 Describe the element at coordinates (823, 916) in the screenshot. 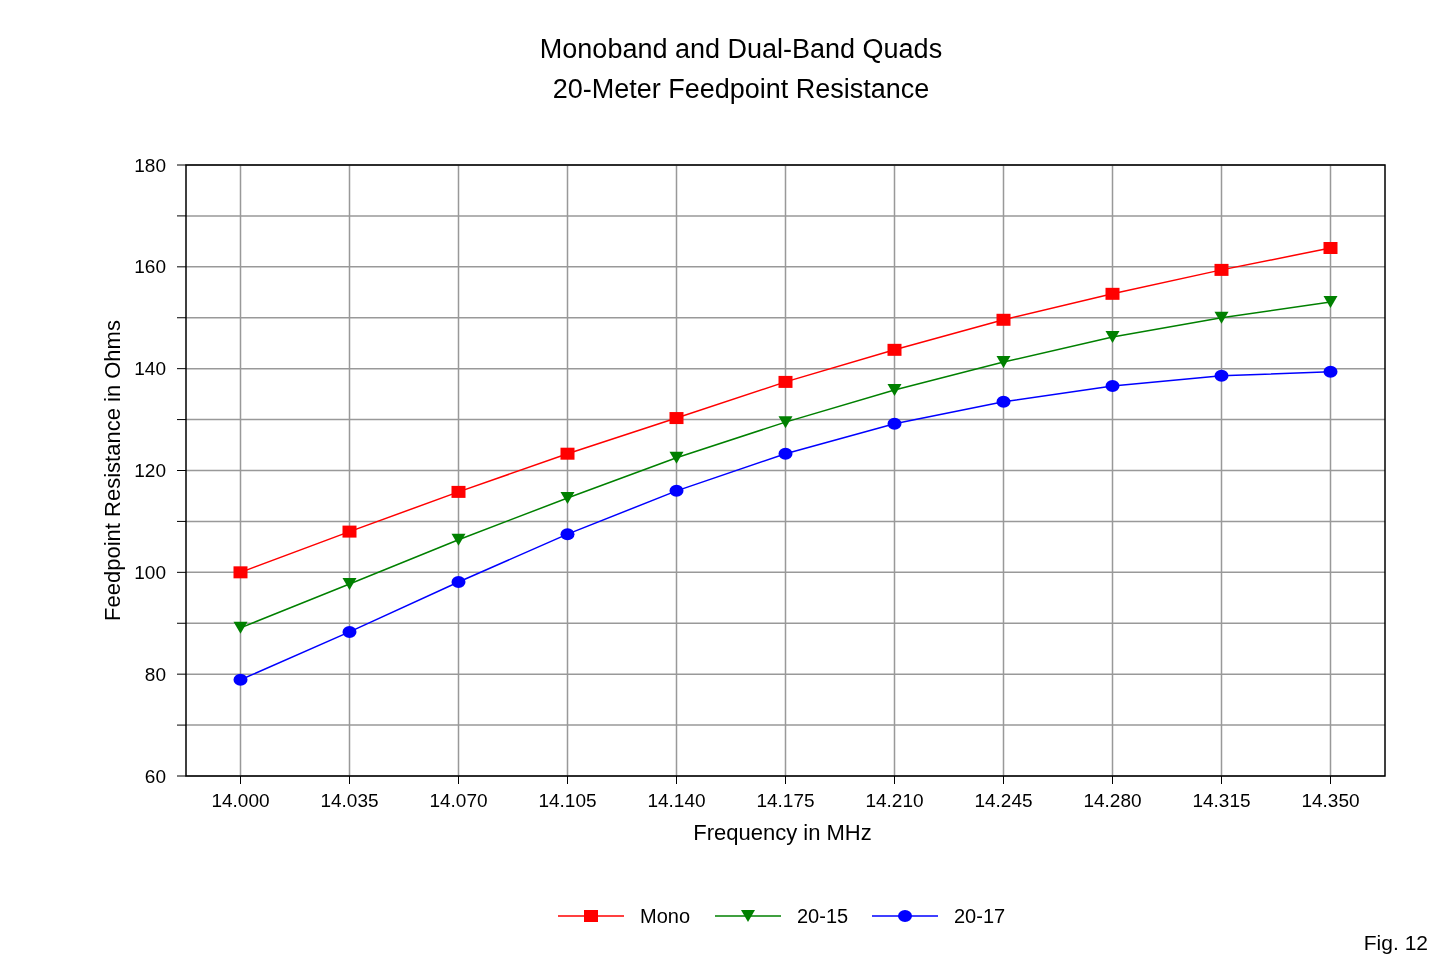

I see `legend-label: 20-15` at that location.